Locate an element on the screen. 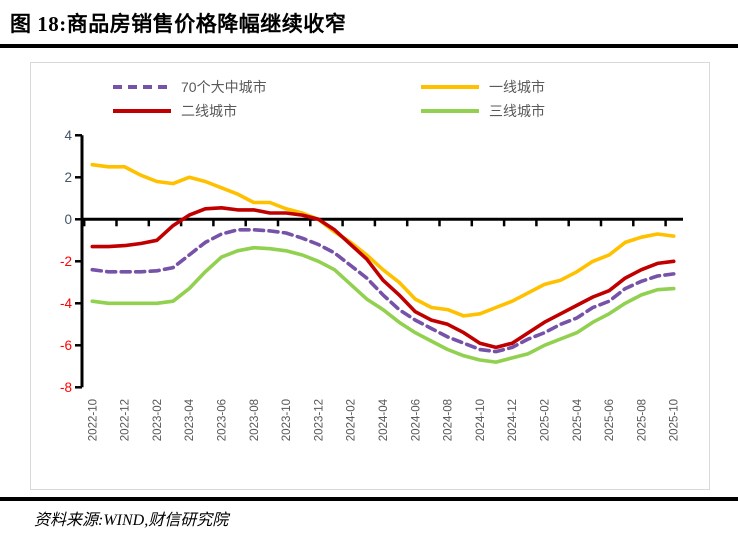  x-axis-tick-label: 2024-02 is located at coordinates (352, 420).